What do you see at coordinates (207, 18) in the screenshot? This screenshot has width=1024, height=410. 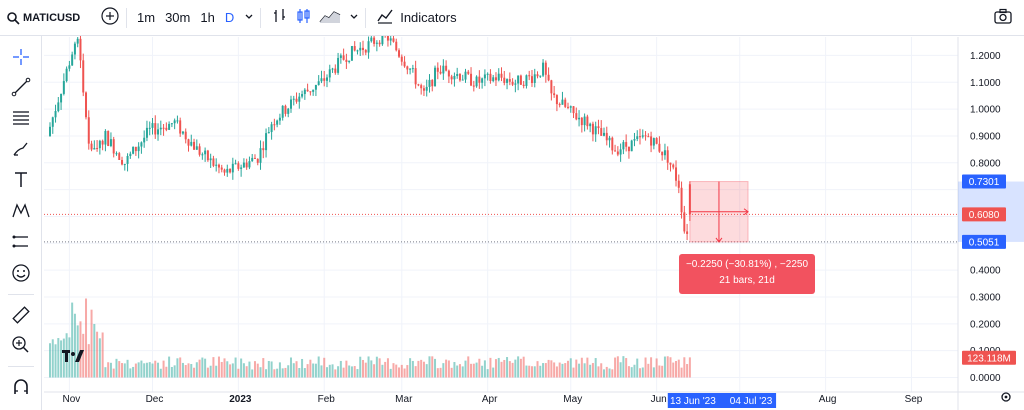 I see `interval-1h: 1h` at bounding box center [207, 18].